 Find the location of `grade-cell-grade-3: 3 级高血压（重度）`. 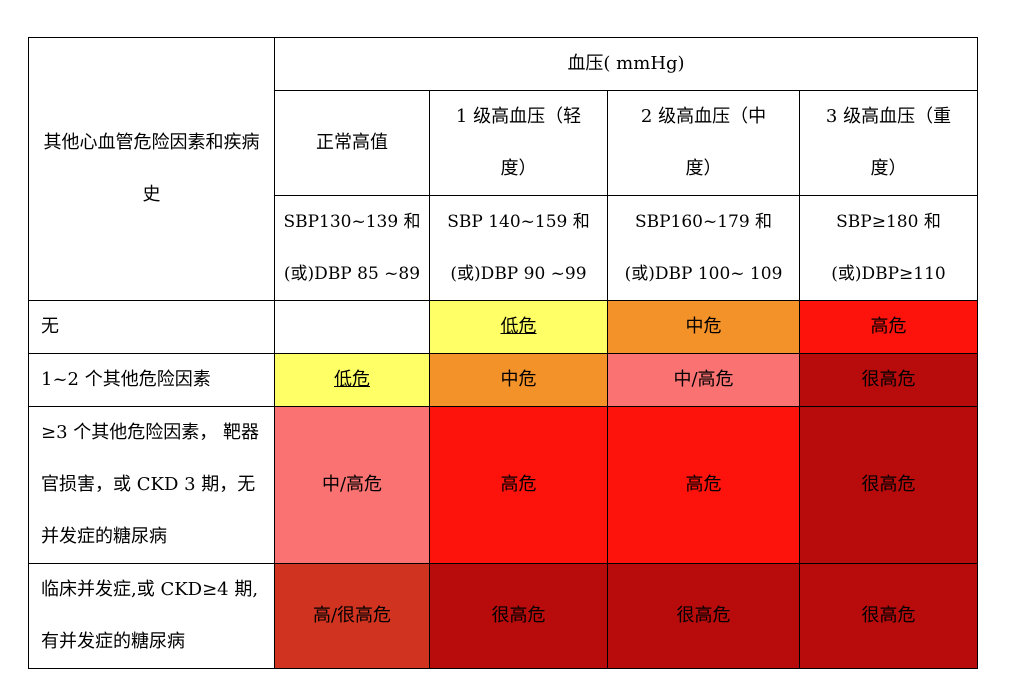

grade-cell-grade-3: 3 级高血压（重度） is located at coordinates (888, 143).